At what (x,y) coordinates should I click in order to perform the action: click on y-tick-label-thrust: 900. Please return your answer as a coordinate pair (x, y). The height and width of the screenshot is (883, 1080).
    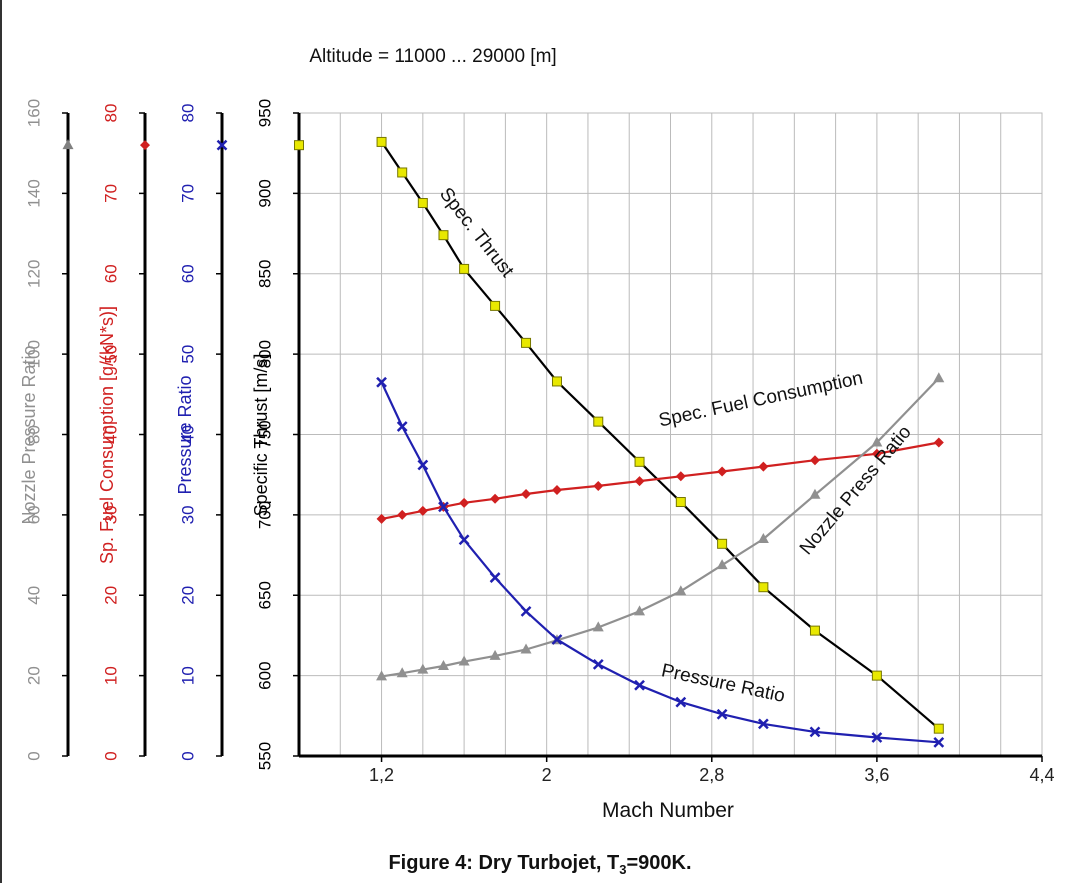
    Looking at the image, I should click on (264, 193).